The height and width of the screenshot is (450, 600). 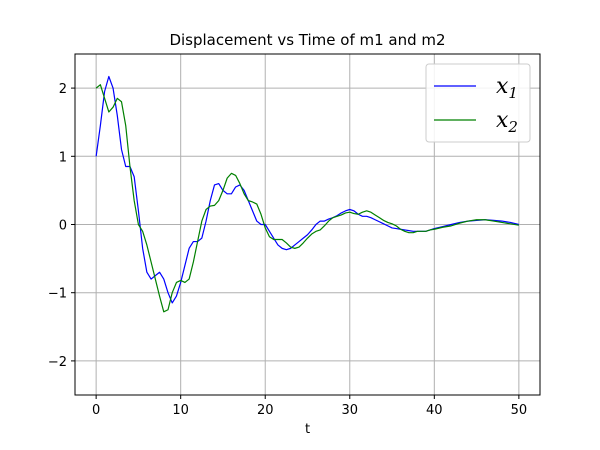 What do you see at coordinates (57, 294) in the screenshot?
I see `y-tick-label: −1` at bounding box center [57, 294].